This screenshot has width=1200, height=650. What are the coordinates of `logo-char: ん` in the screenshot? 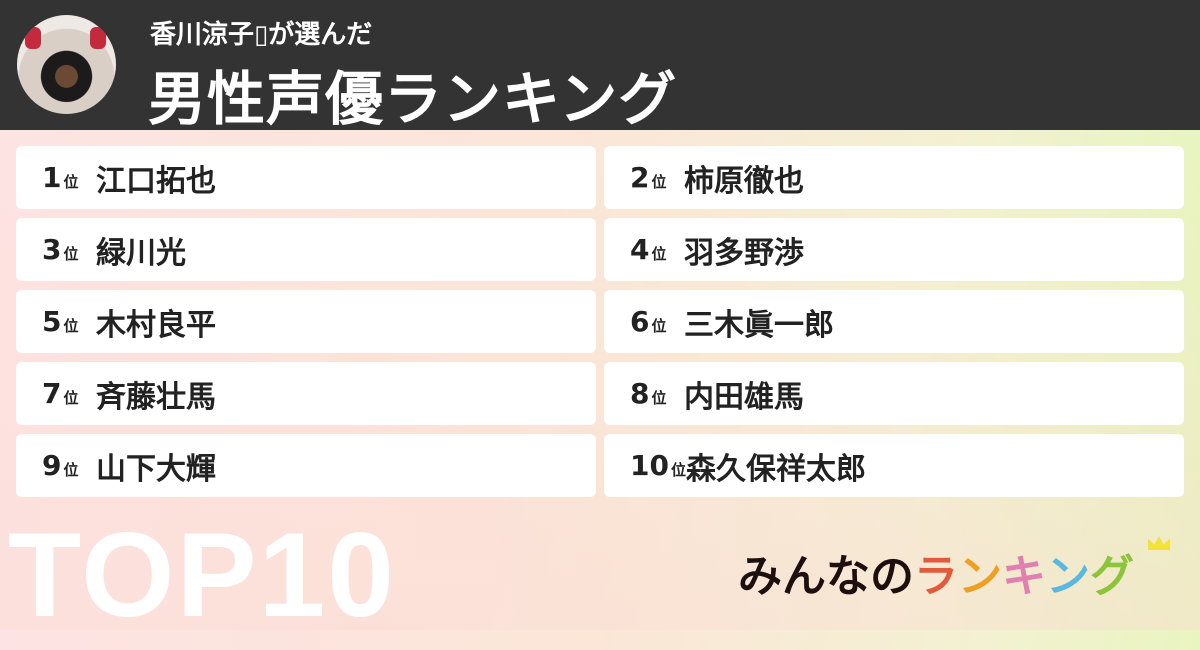 It's located at (804, 576).